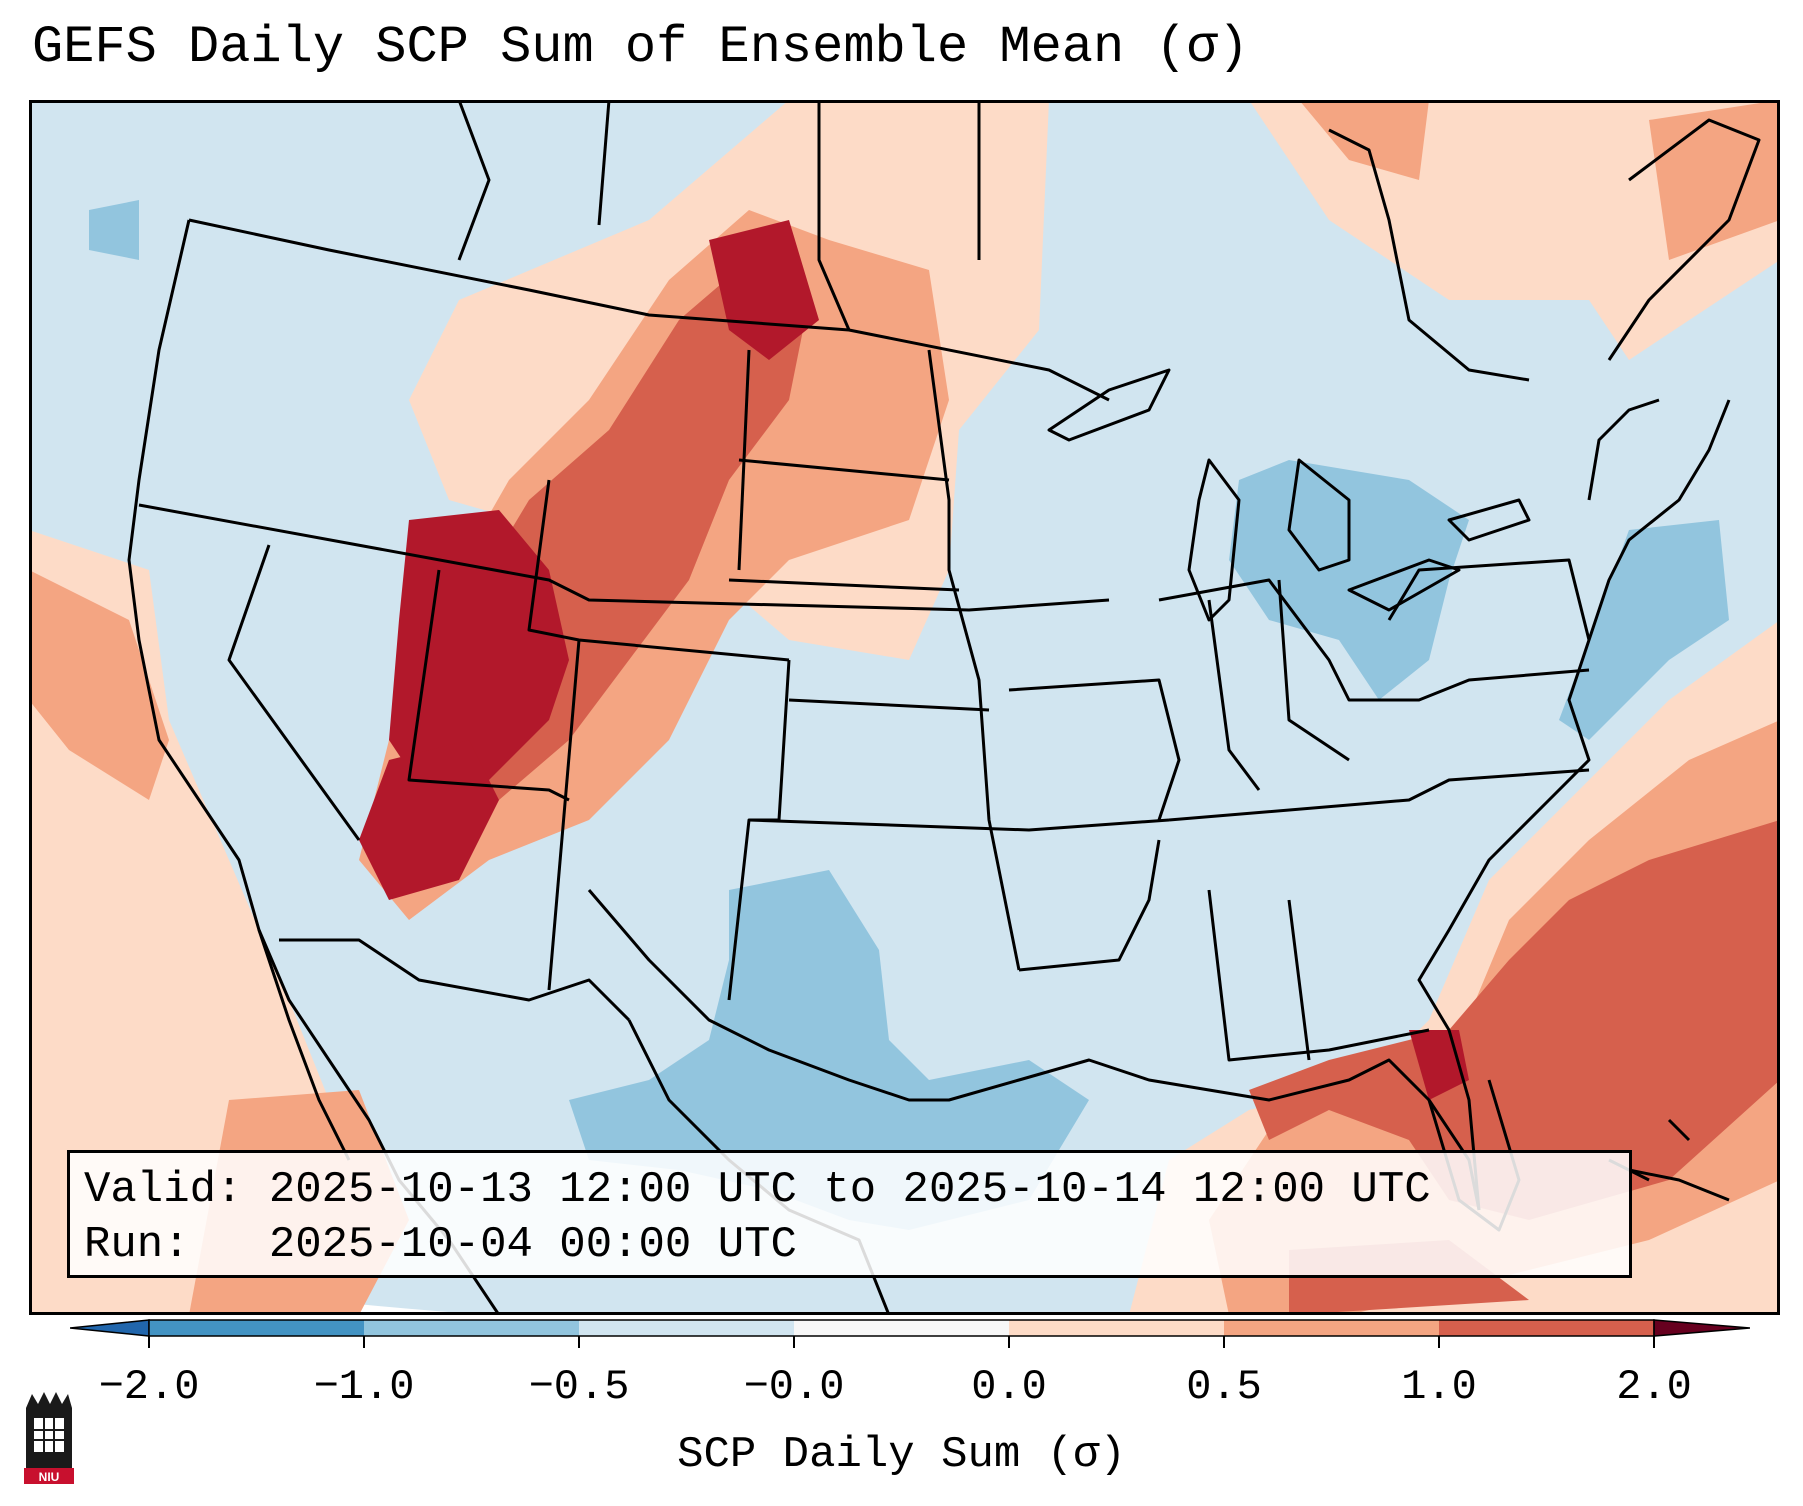  Describe the element at coordinates (1404, 585) in the screenshot. I see `lake-erie` at that location.